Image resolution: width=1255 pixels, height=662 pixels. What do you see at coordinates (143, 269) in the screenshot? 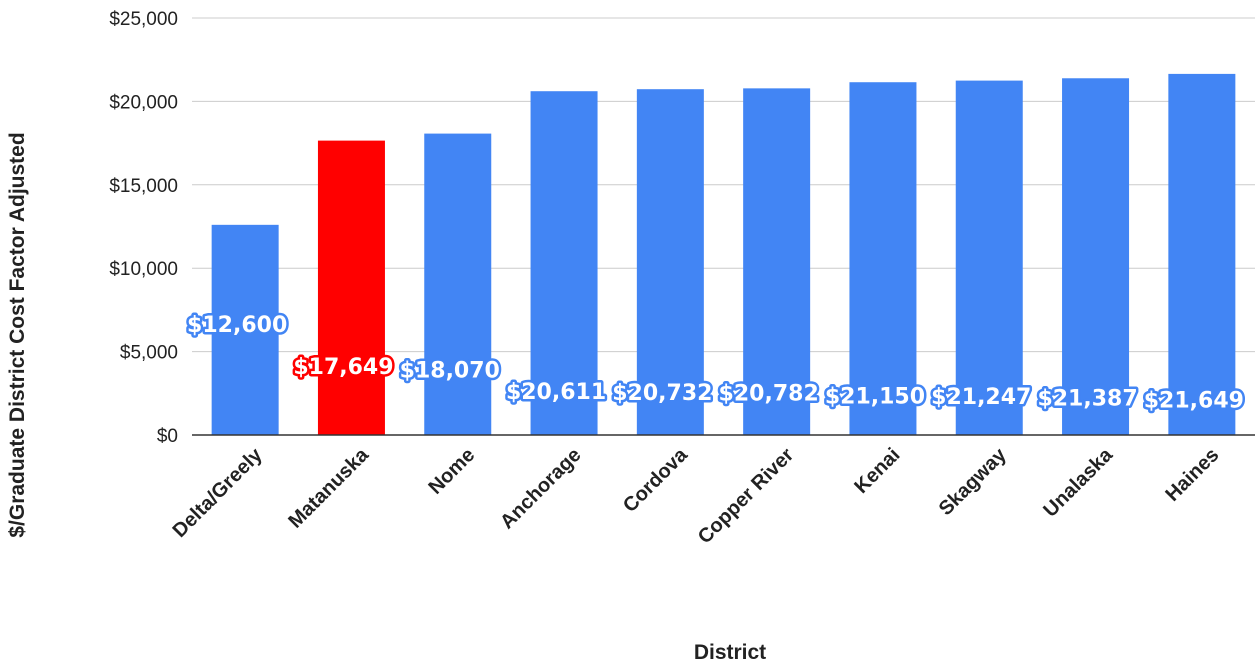
I see `y-tick-label: $10,000` at bounding box center [143, 269].